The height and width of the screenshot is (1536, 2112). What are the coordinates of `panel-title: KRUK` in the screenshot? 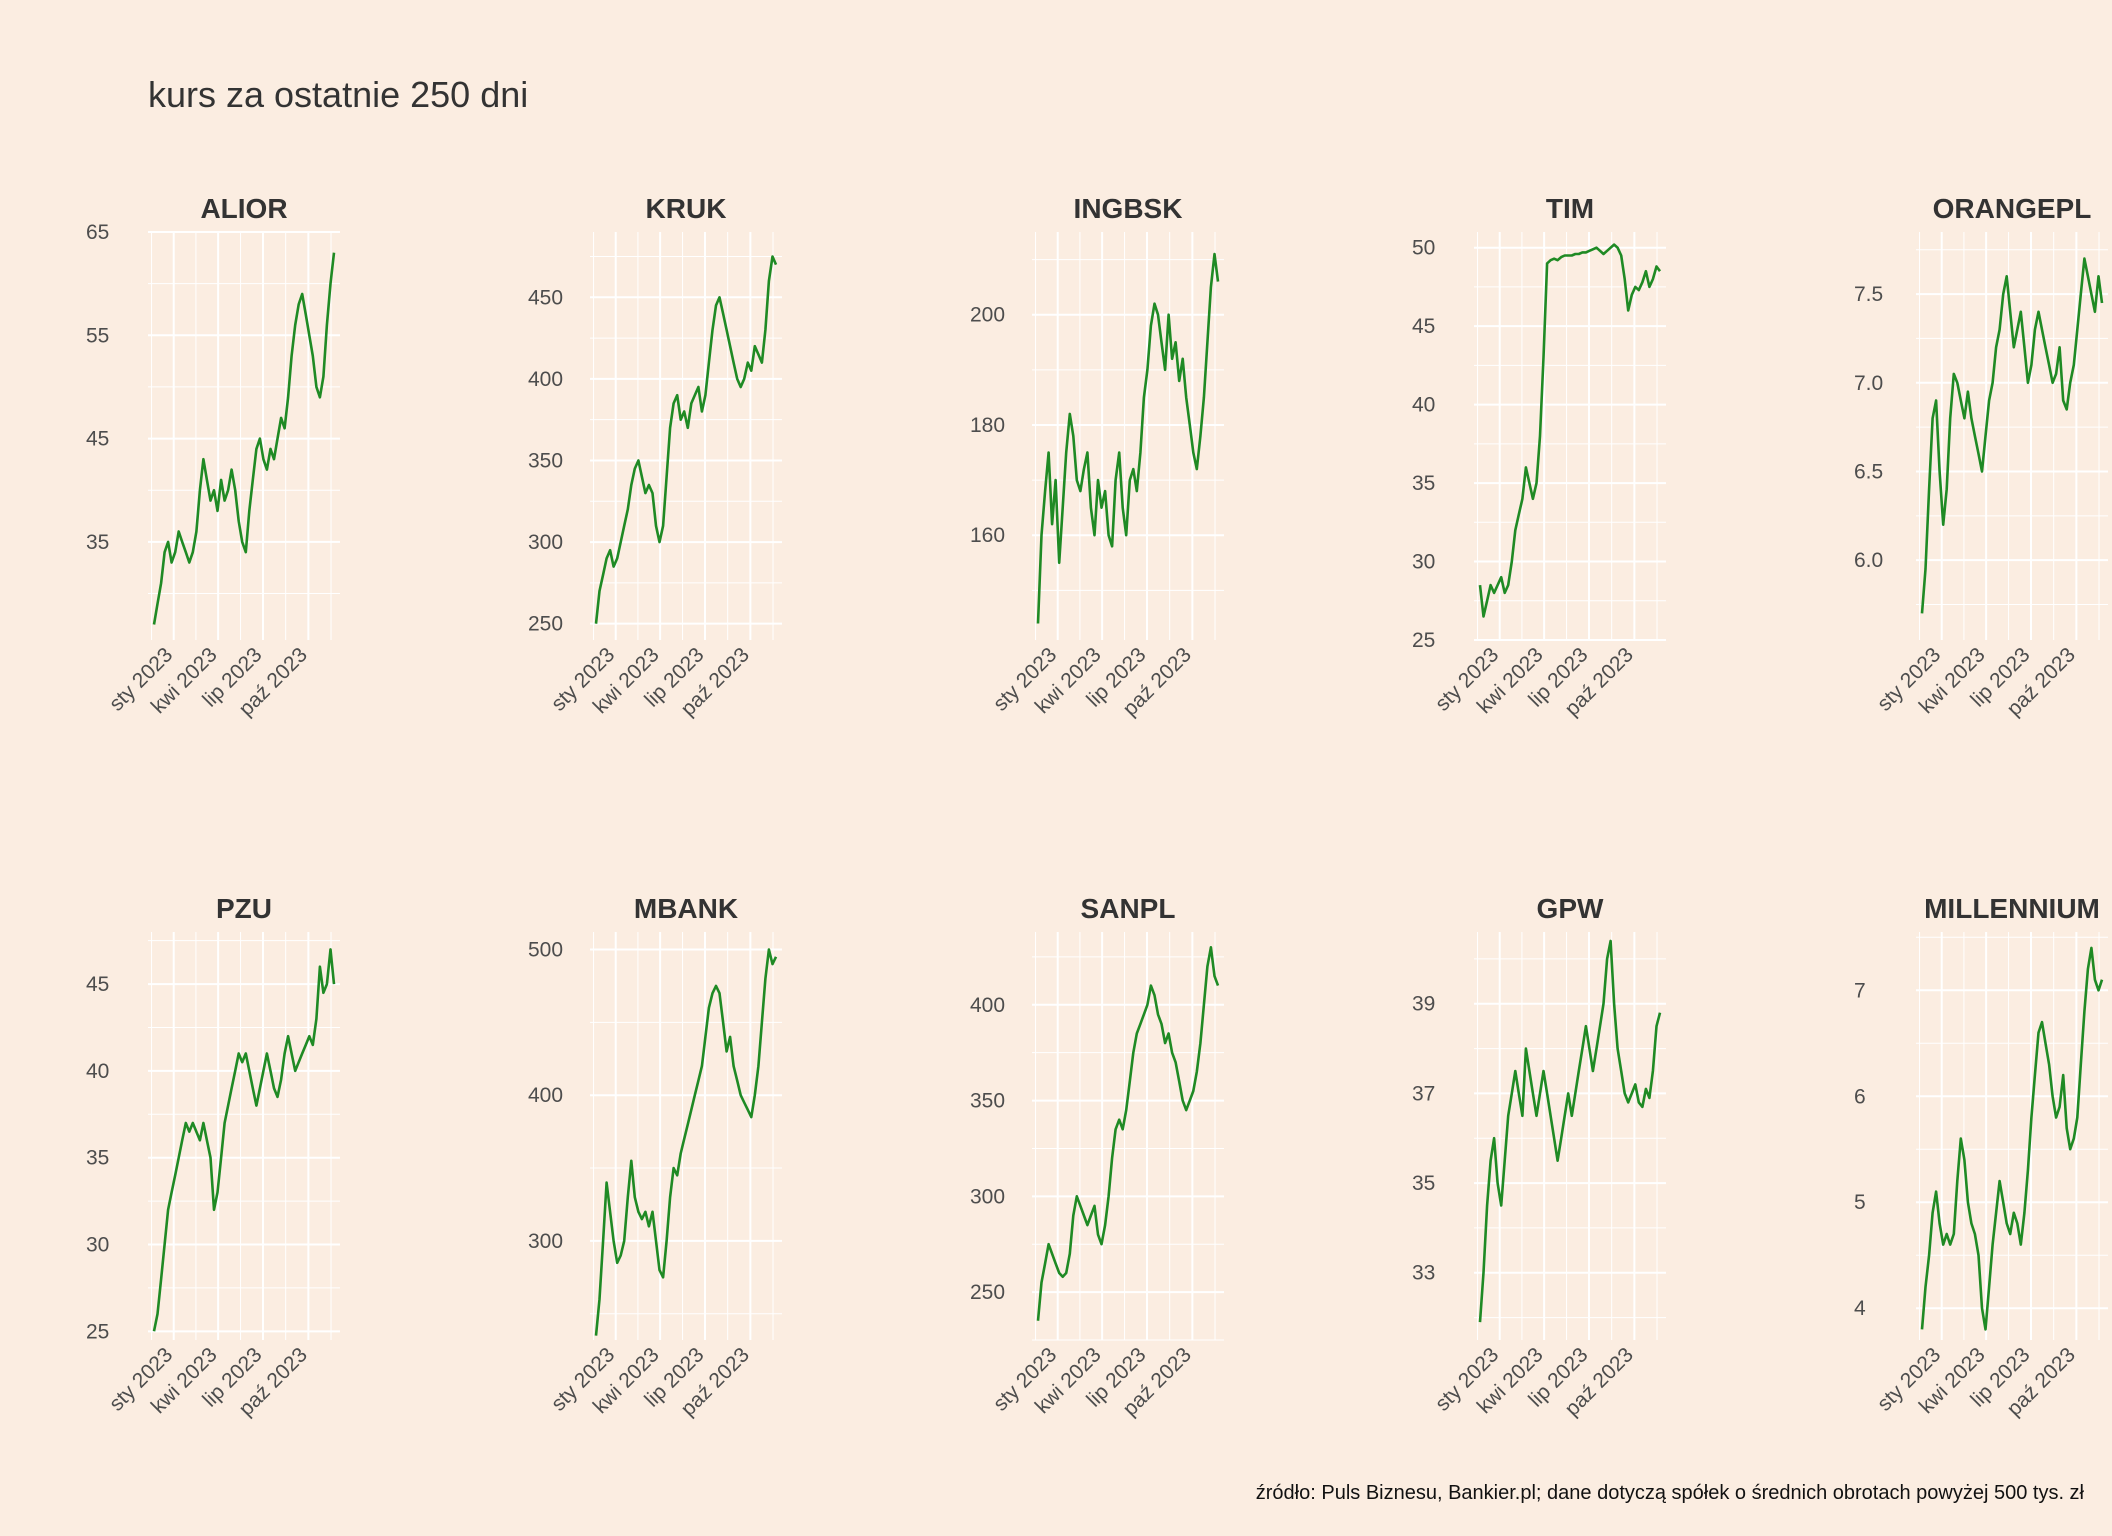 It's located at (686, 208).